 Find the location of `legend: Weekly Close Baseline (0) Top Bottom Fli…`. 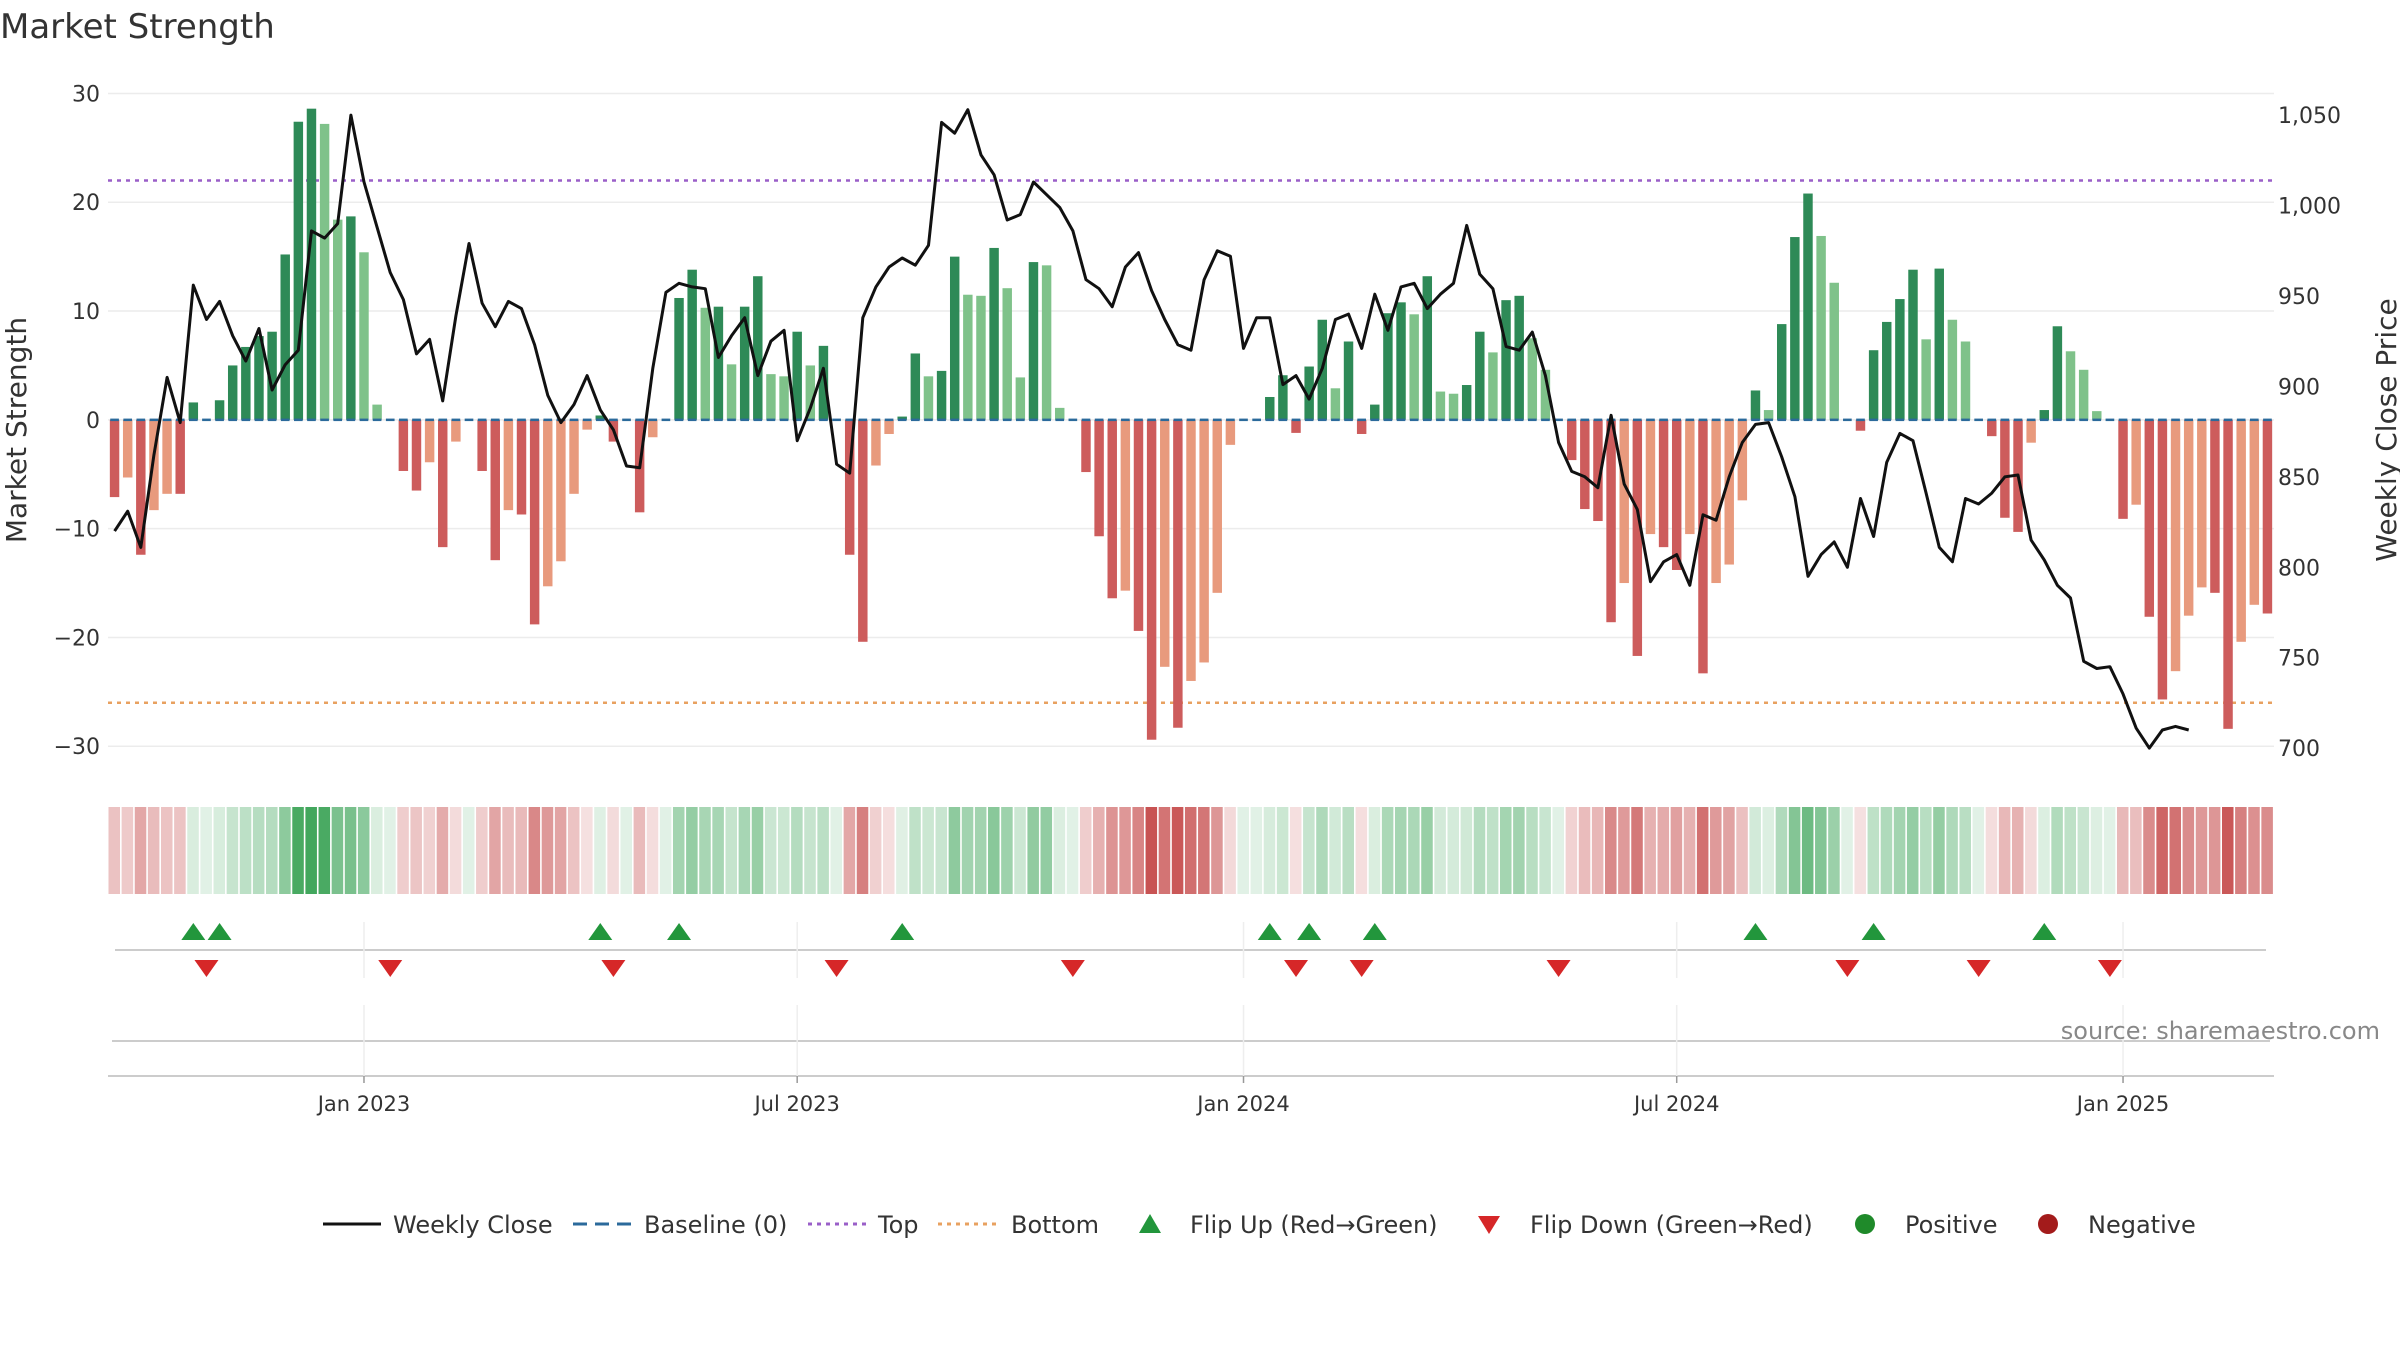

legend: Weekly Close Baseline (0) Top Bottom Fli… is located at coordinates (1259, 1225).